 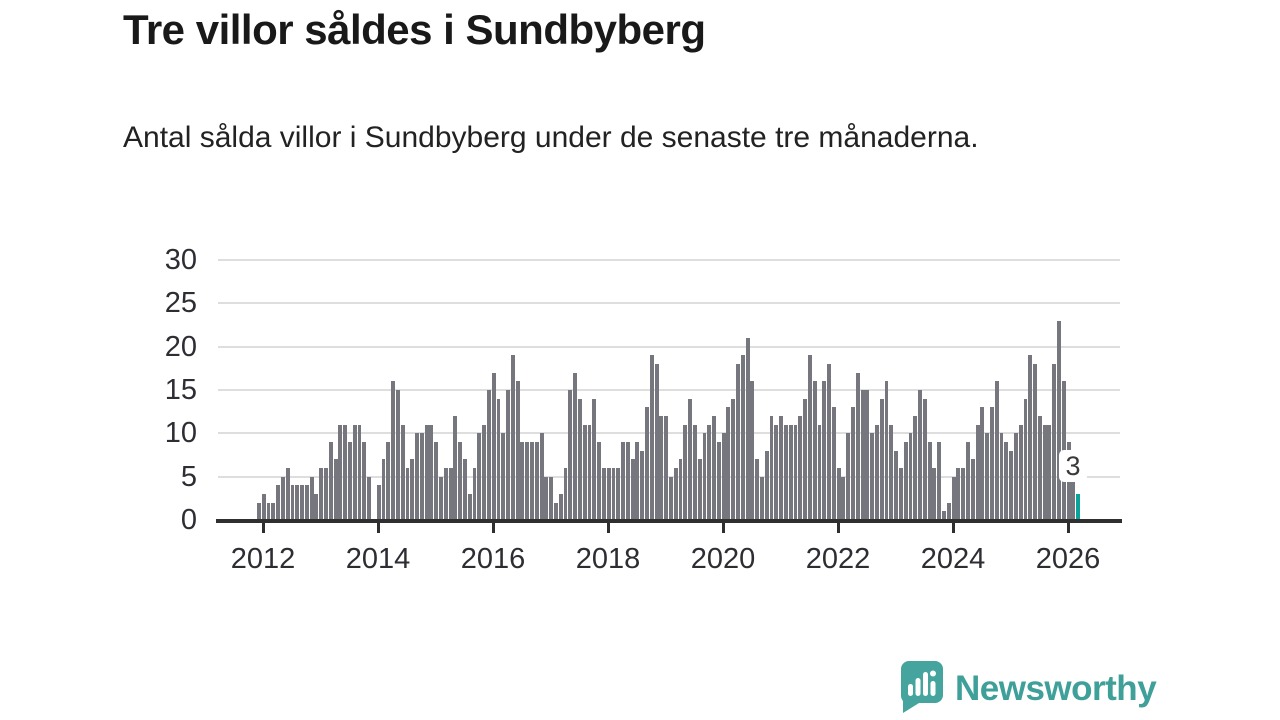 I want to click on y-axis-label-20: 20, so click(x=180, y=346).